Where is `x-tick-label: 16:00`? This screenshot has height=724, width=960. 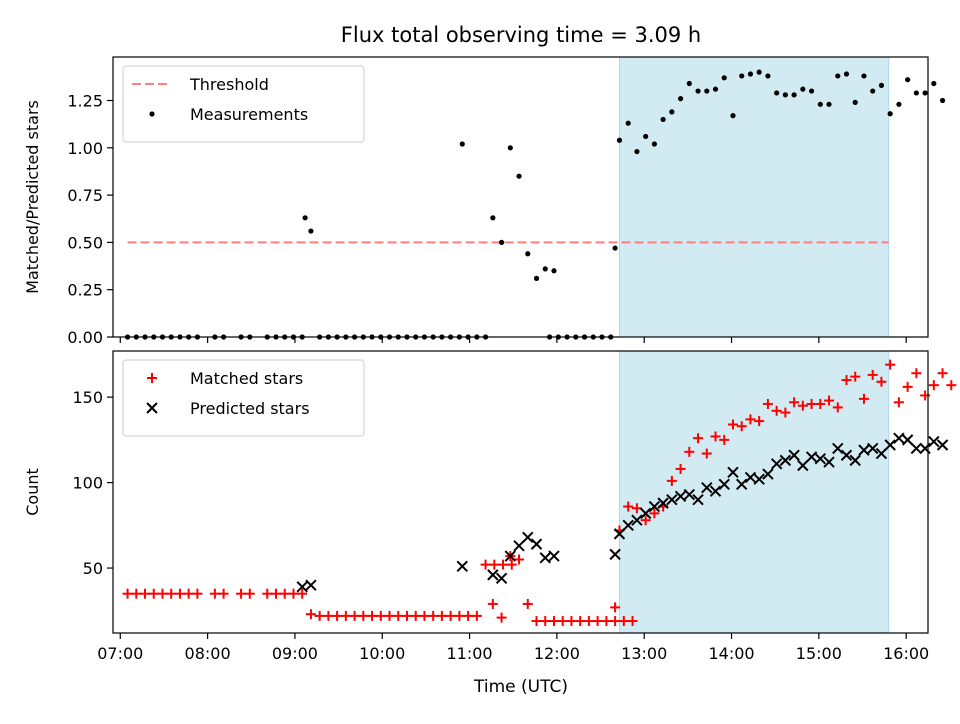
x-tick-label: 16:00 is located at coordinates (906, 653).